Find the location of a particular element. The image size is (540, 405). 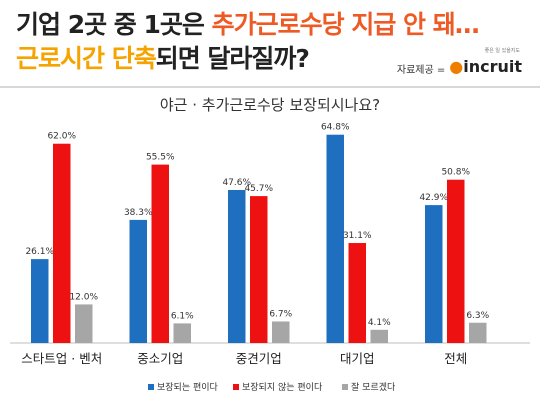

logo-text: incruit is located at coordinates (492, 66).